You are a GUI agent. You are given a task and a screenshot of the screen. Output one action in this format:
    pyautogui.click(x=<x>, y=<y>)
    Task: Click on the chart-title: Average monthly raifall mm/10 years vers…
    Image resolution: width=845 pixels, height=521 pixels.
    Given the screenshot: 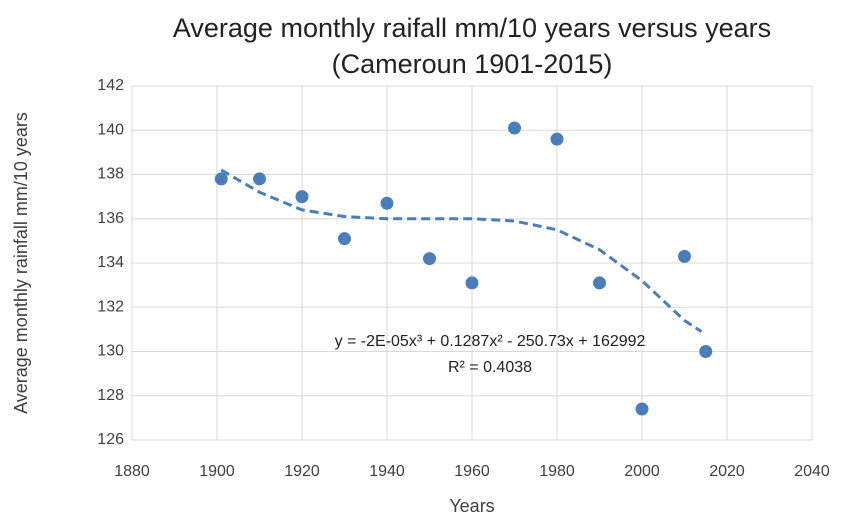 What is the action you would take?
    pyautogui.click(x=472, y=28)
    